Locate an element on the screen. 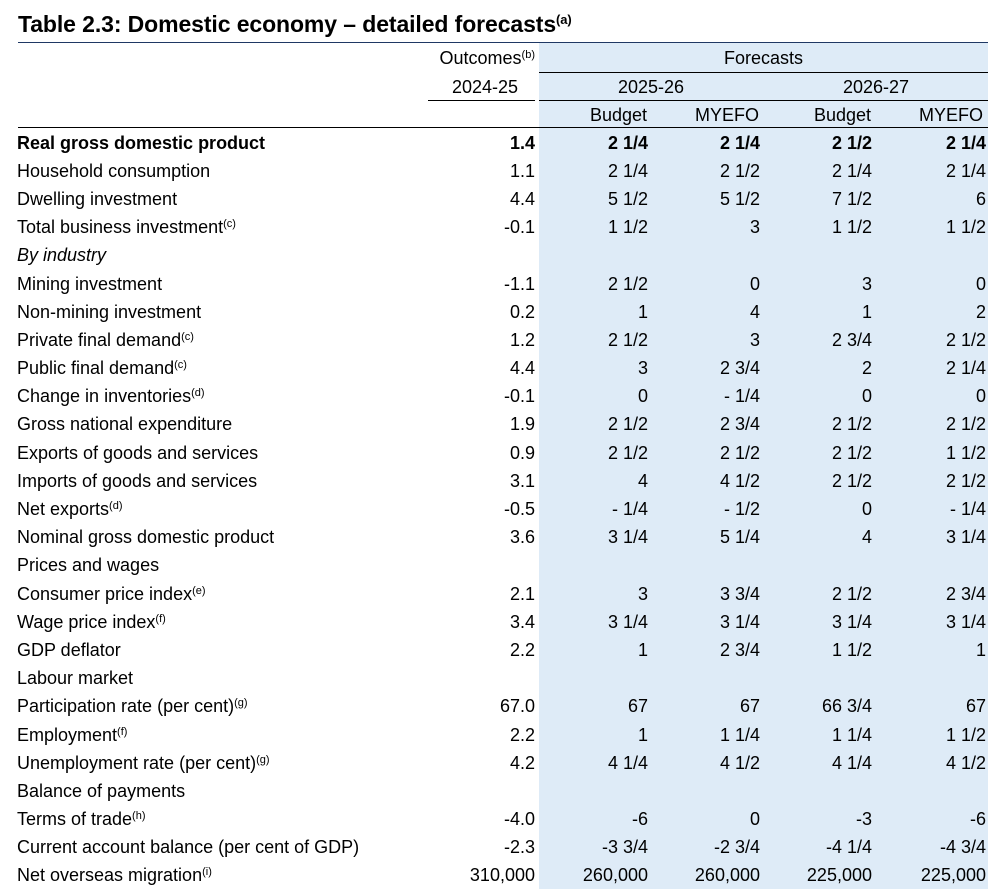 This screenshot has height=890, width=988. row-label: Exports of goods and services is located at coordinates (138, 452).